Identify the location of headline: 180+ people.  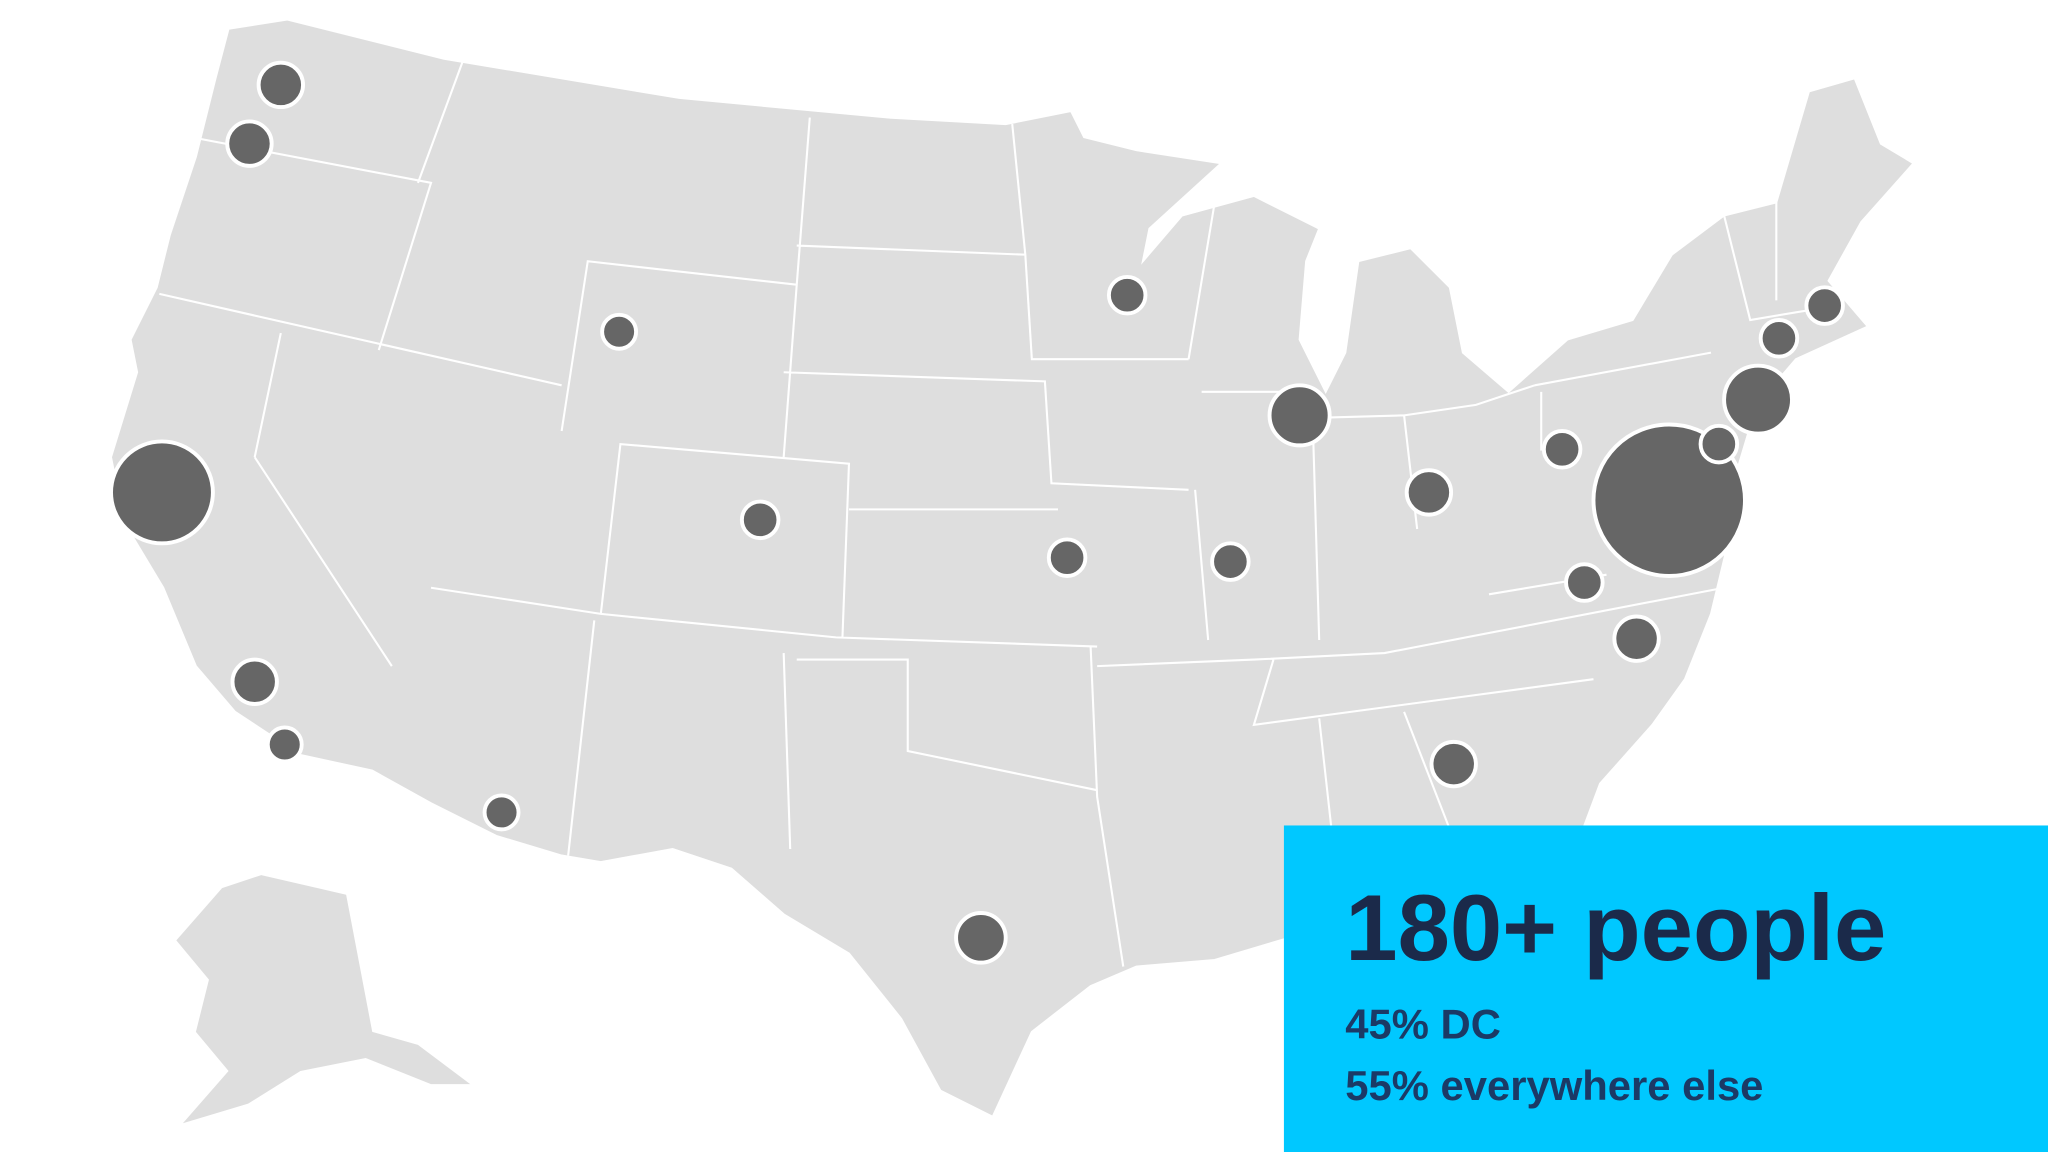
(1615, 927).